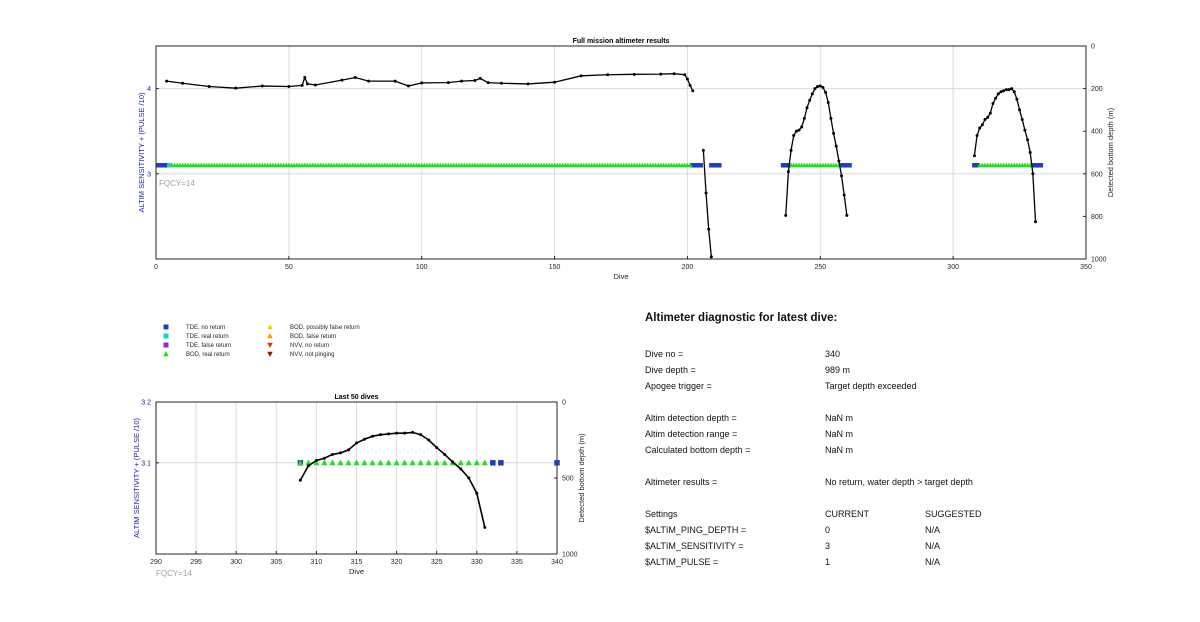 The image size is (1200, 622). Describe the element at coordinates (1086, 267) in the screenshot. I see `x-tick-label: 350` at that location.